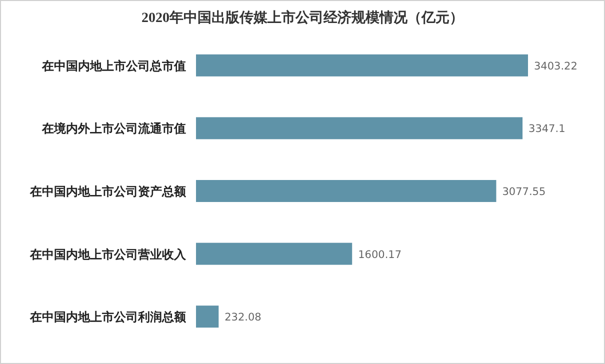  I want to click on data-label: 3077.55, so click(524, 192).